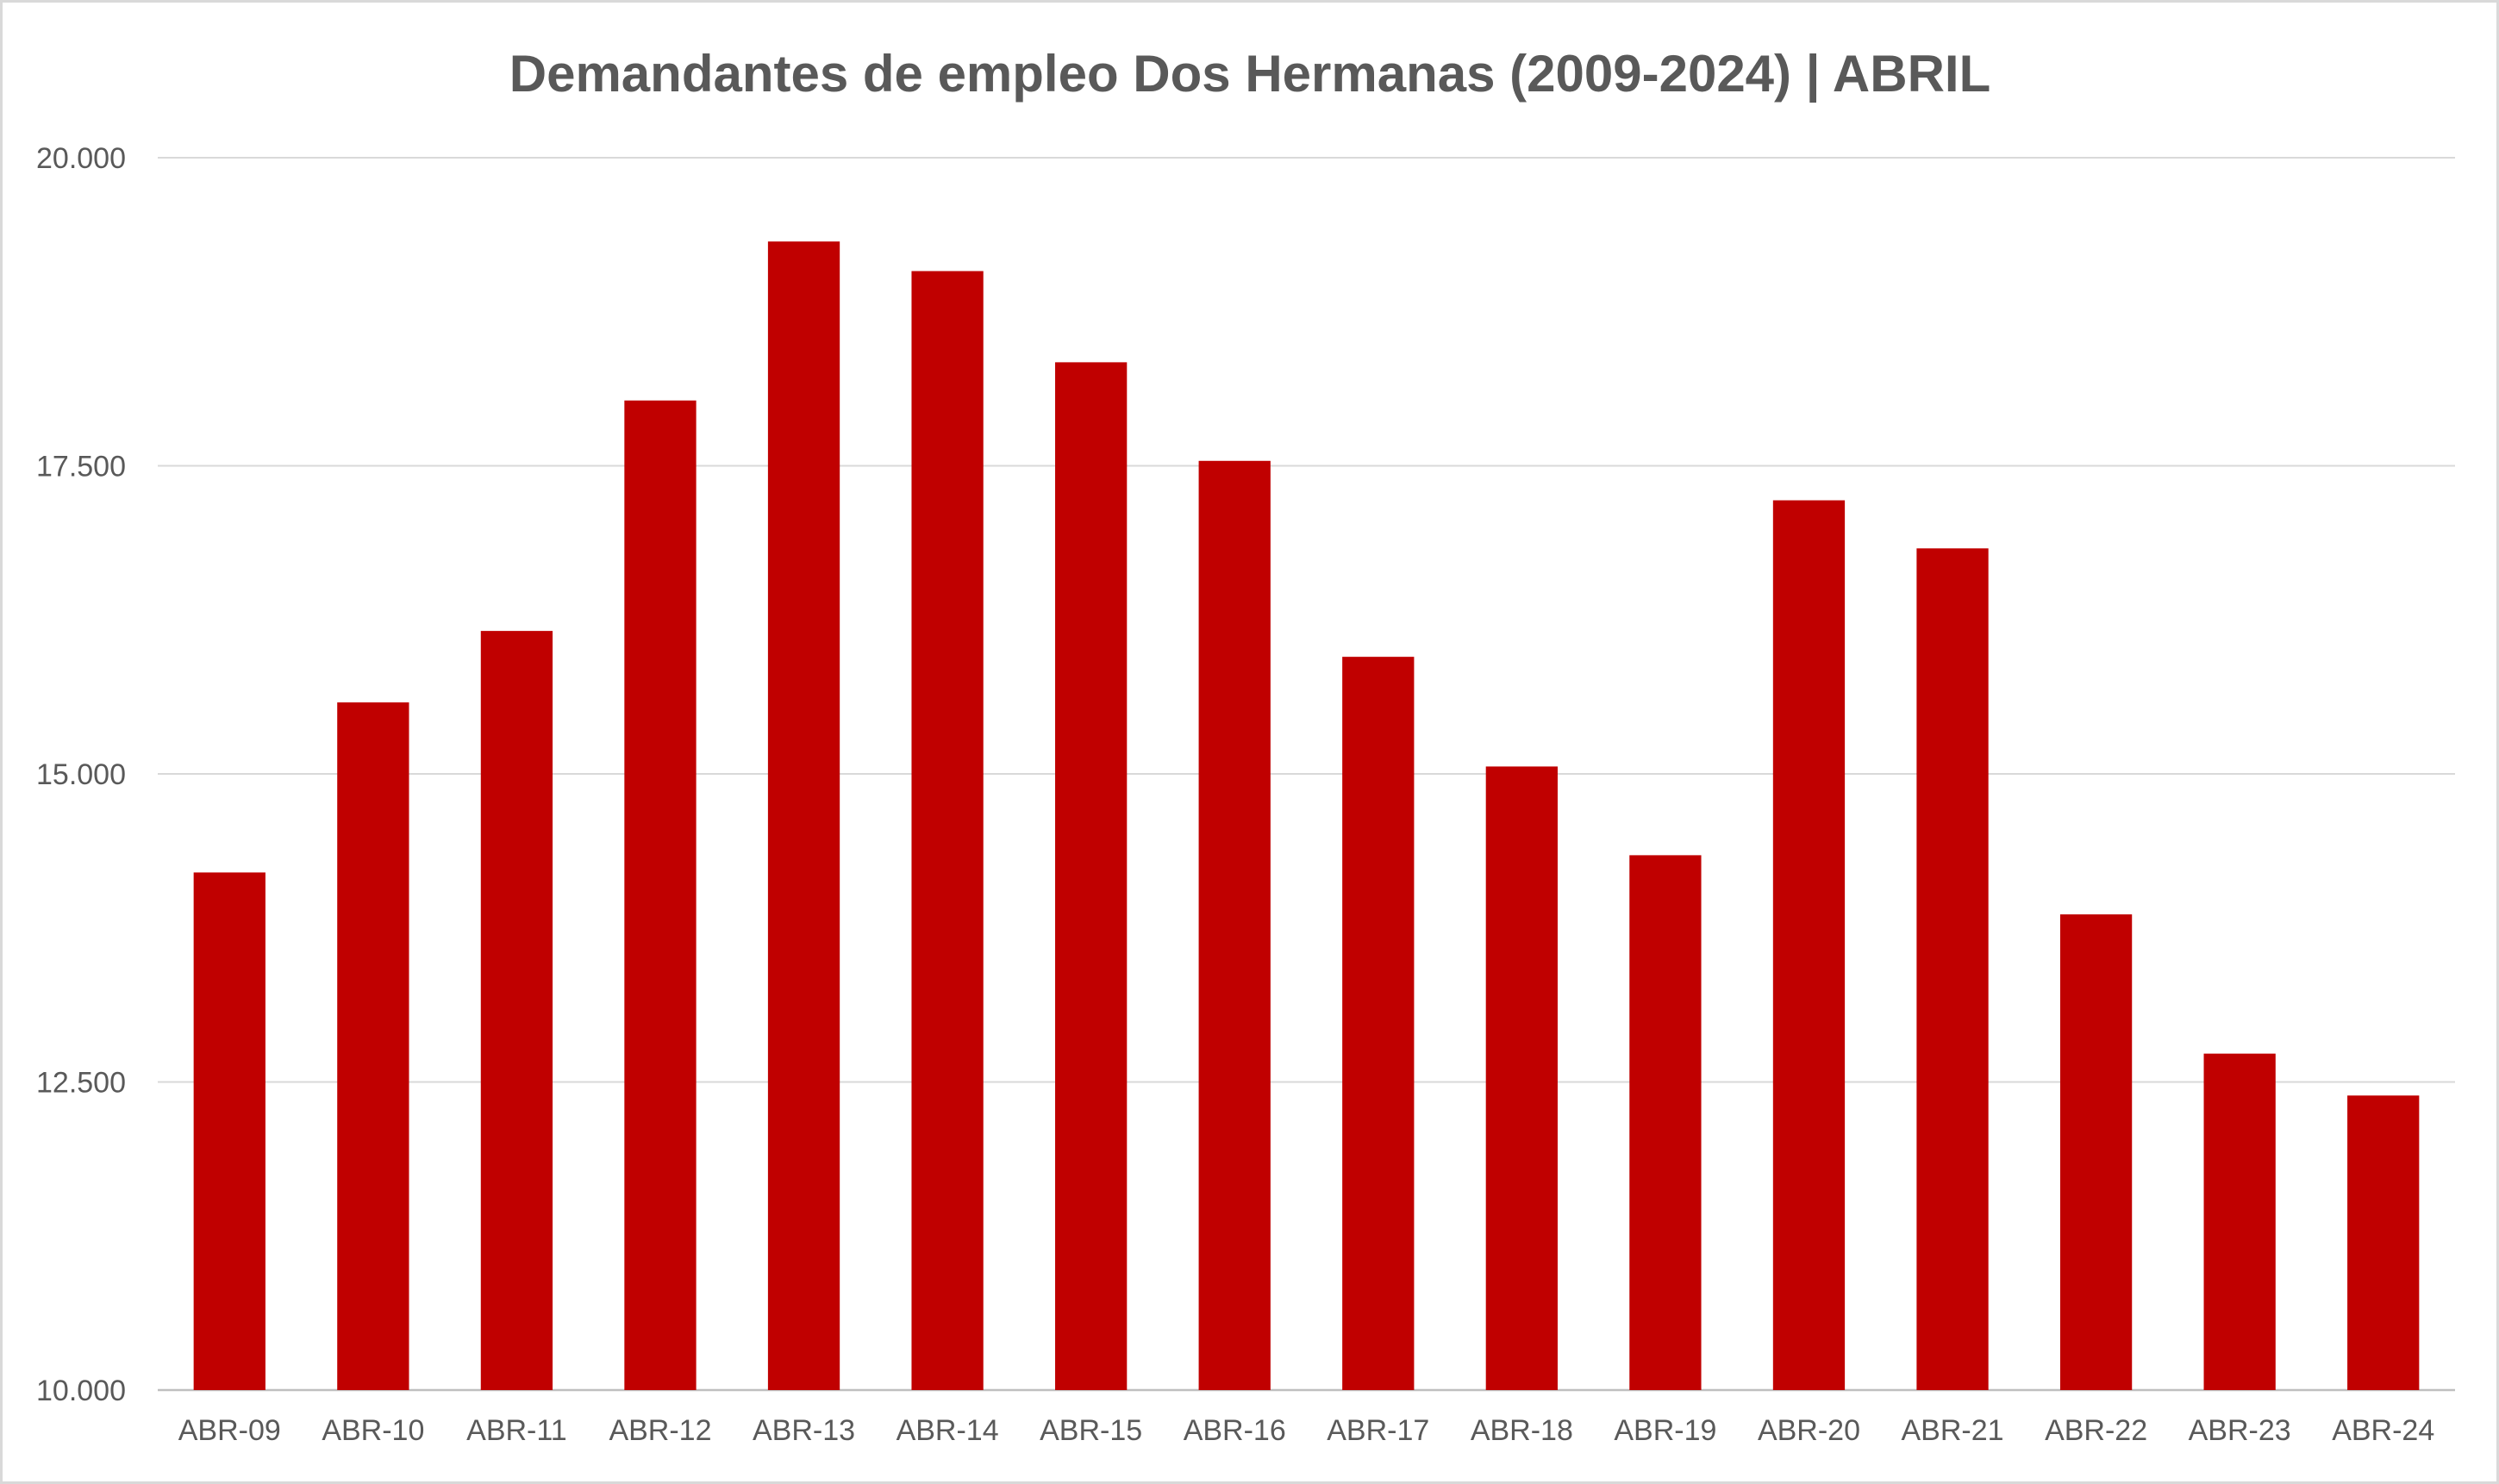 The height and width of the screenshot is (1484, 2499). Describe the element at coordinates (804, 1431) in the screenshot. I see `x-tick-label: ABR-13` at that location.